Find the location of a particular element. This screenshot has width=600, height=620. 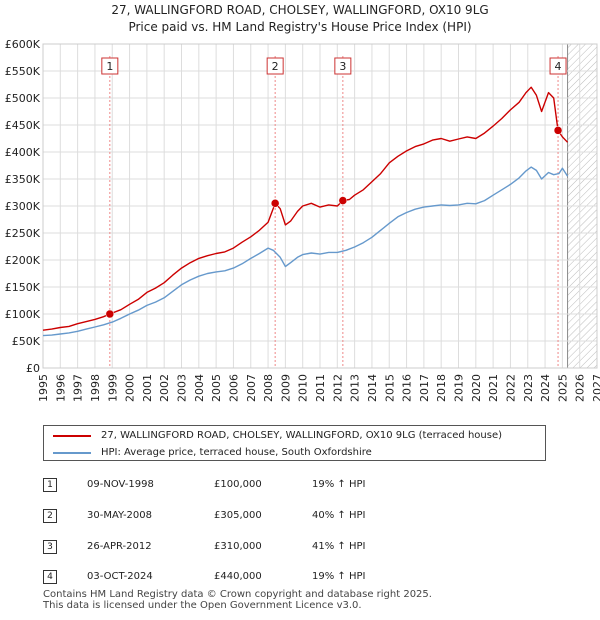

transaction-number: 3 is located at coordinates (50, 547).